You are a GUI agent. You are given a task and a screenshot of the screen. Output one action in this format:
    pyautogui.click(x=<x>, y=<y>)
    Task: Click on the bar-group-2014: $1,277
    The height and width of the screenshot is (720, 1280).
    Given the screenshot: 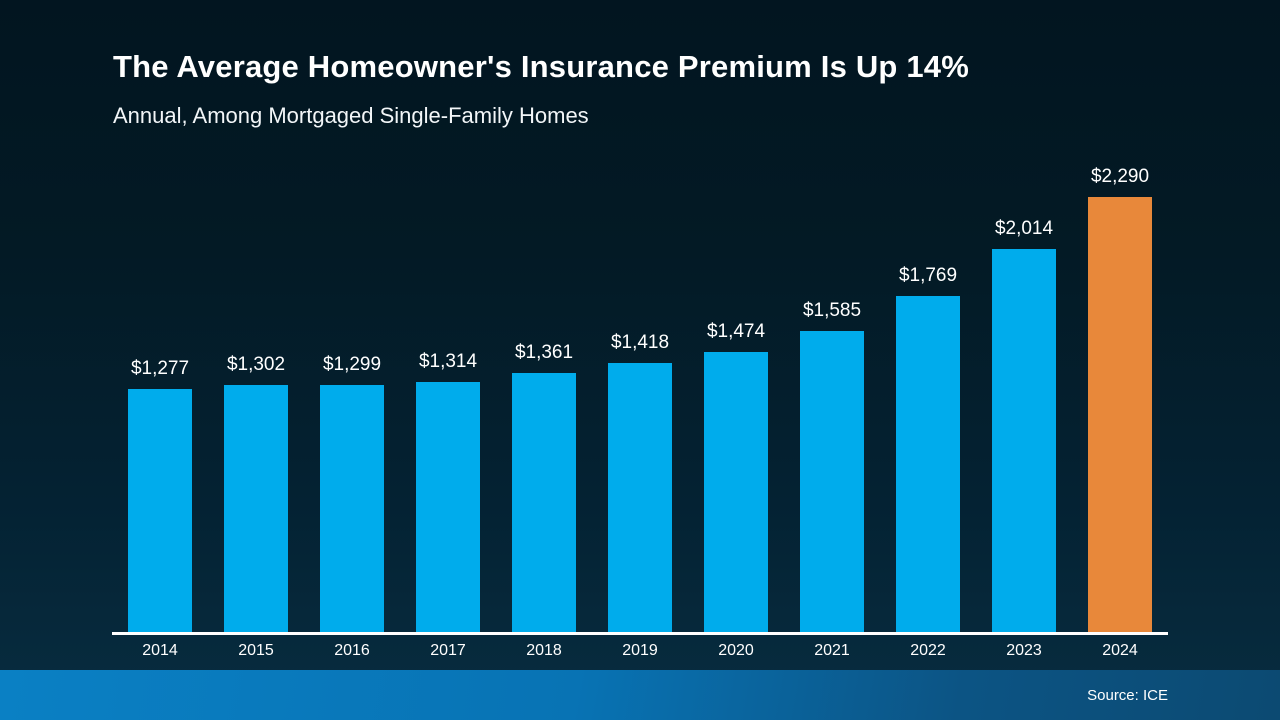 What is the action you would take?
    pyautogui.click(x=160, y=495)
    